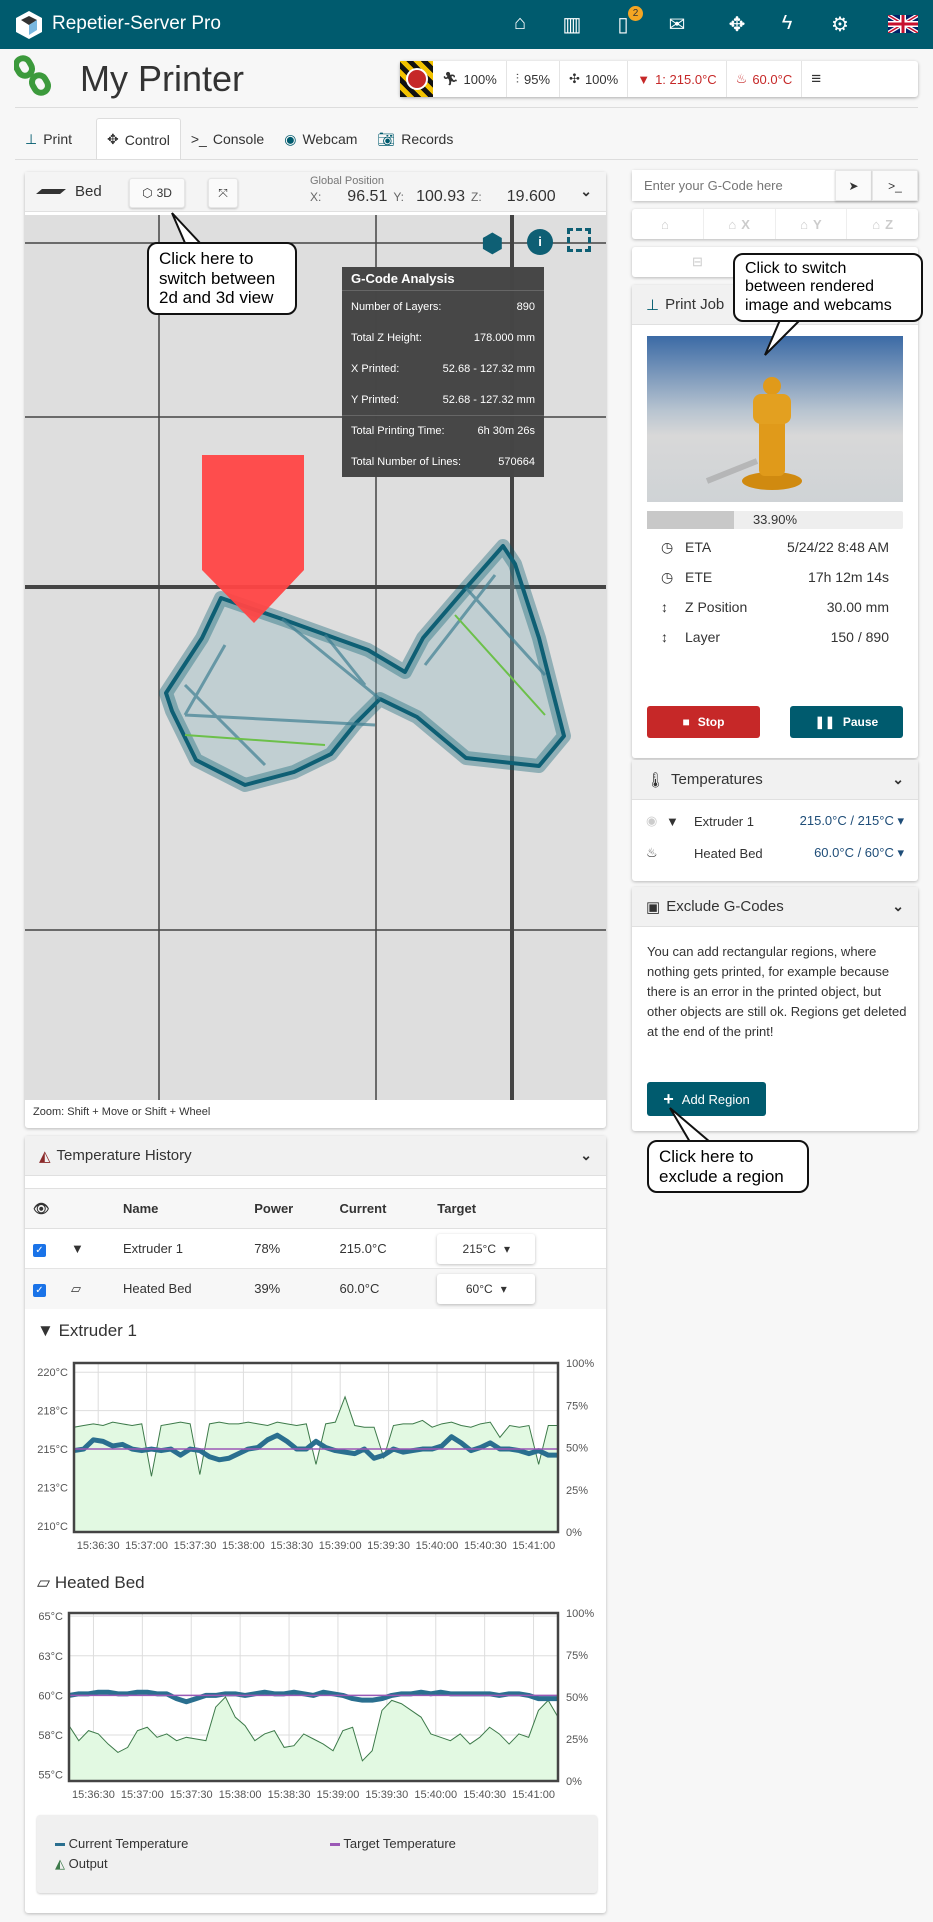 This screenshot has height=1922, width=933. Describe the element at coordinates (466, 24) in the screenshot. I see `top-navbar: Repetier-Server Pro ⌂ ▥ ▯ 2 ✉ ✥ ϟ ⚙` at that location.